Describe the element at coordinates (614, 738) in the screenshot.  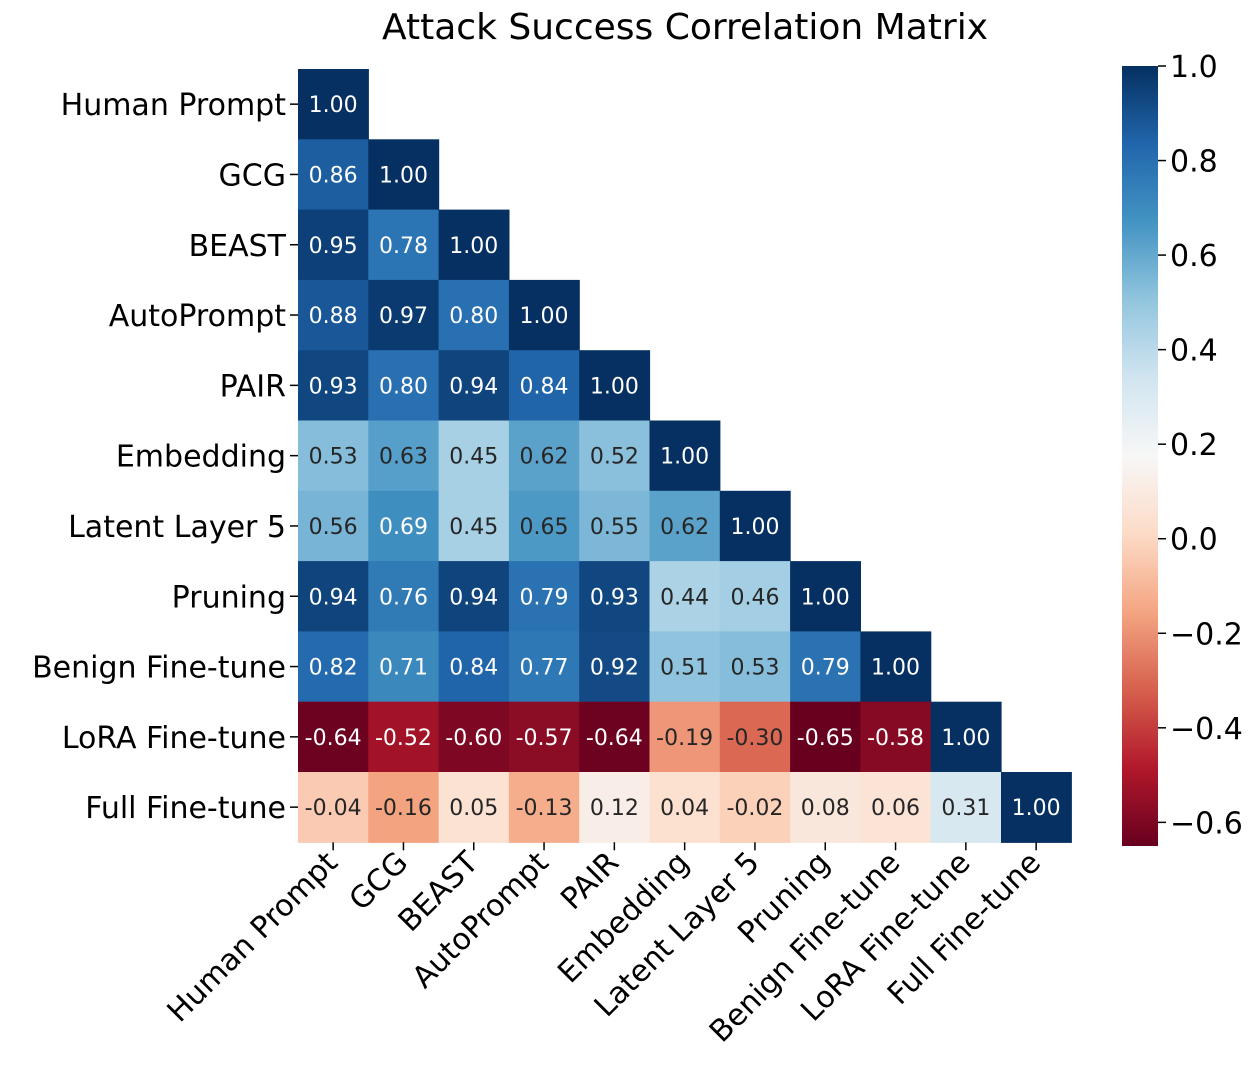
I see `cell-value-label: -0.64` at that location.